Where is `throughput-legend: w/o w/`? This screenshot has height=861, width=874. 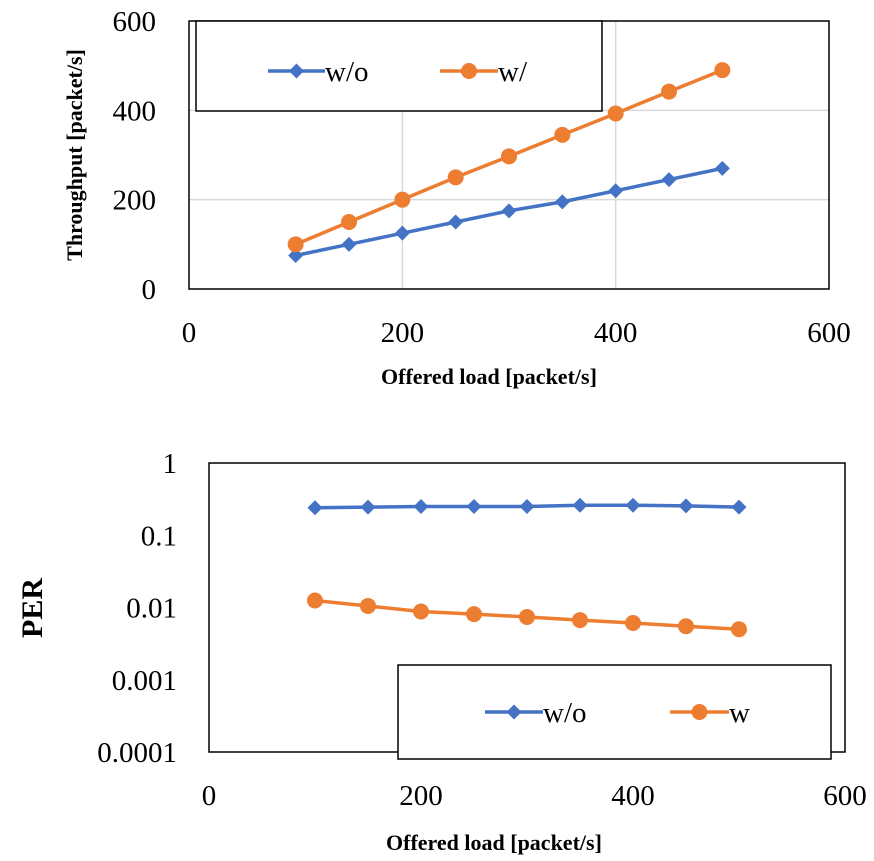
throughput-legend: w/o w/ is located at coordinates (399, 66).